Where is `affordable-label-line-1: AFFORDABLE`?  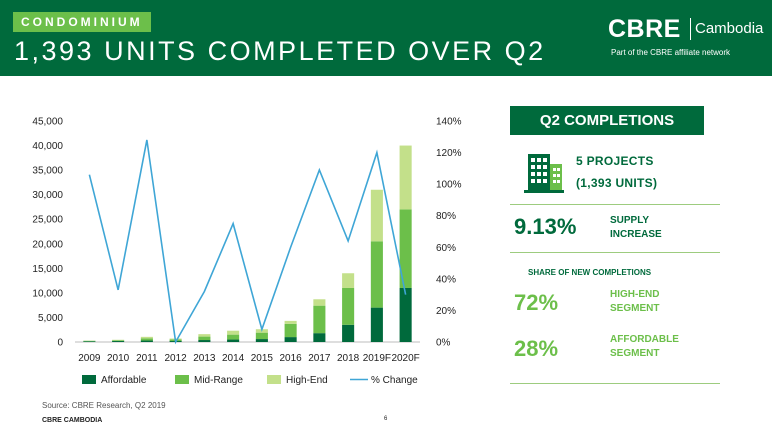 affordable-label-line-1: AFFORDABLE is located at coordinates (644, 339).